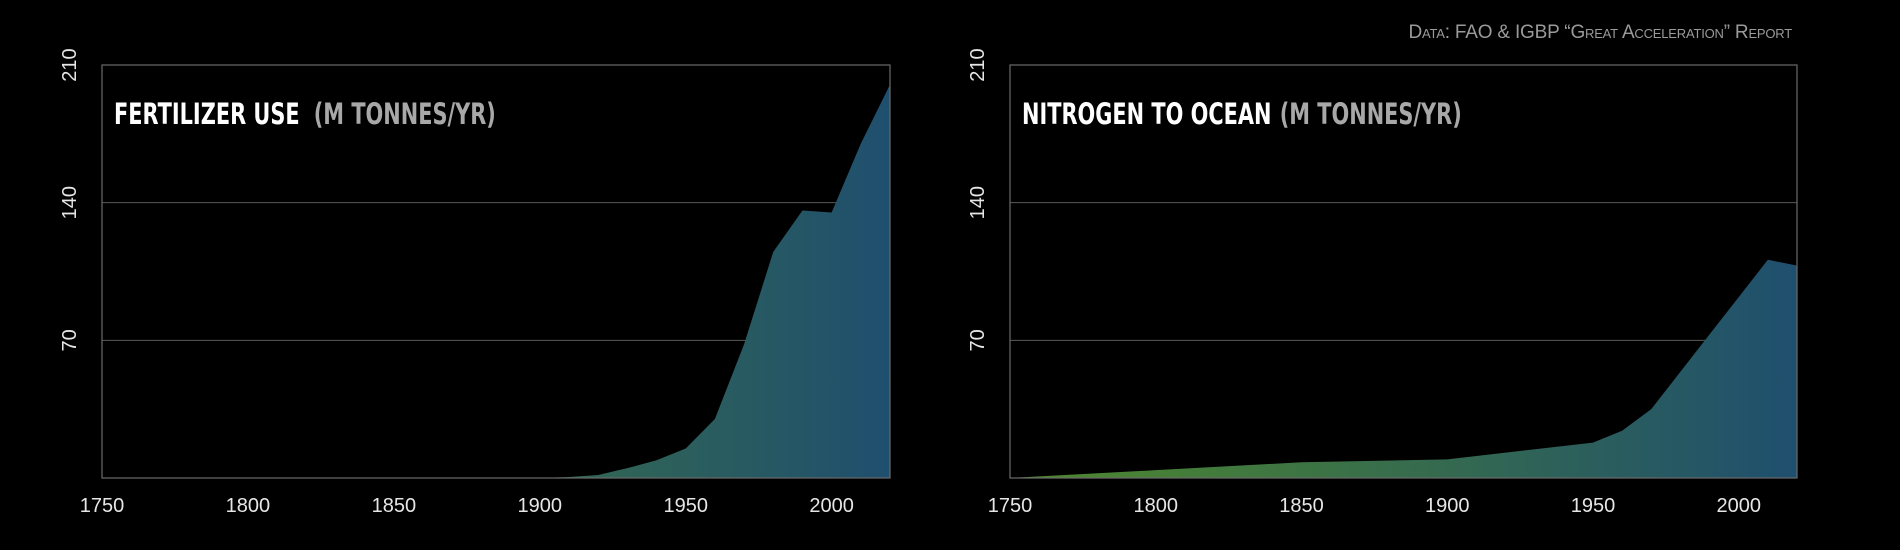 This screenshot has width=1900, height=550. I want to click on nitrogen-chart-title: NITROGEN TO OCEAN, so click(1147, 114).